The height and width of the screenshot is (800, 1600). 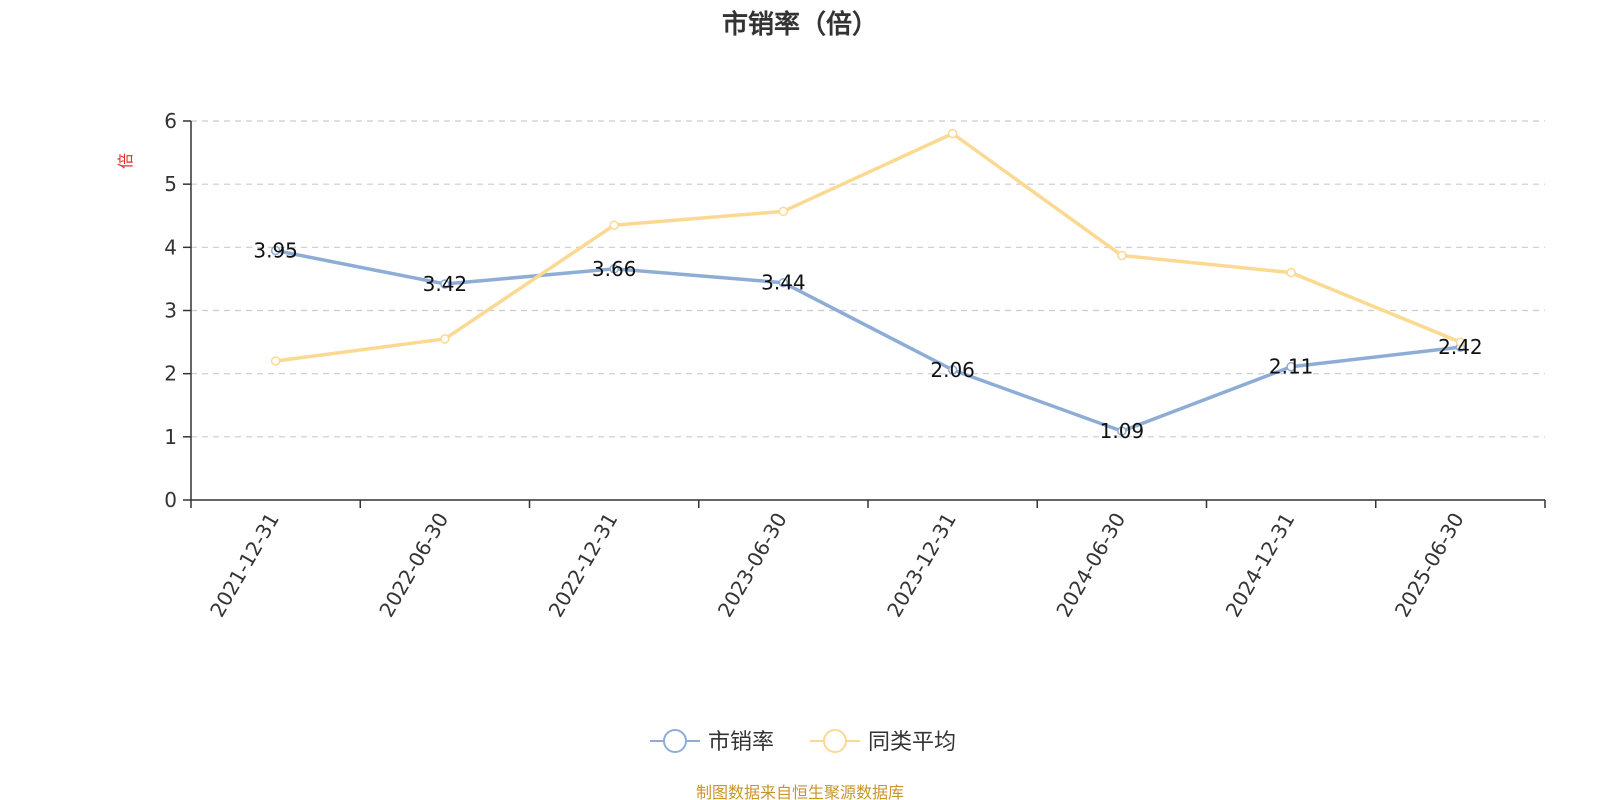 What do you see at coordinates (583, 565) in the screenshot?
I see `x-tick-label: 2022-12-31` at bounding box center [583, 565].